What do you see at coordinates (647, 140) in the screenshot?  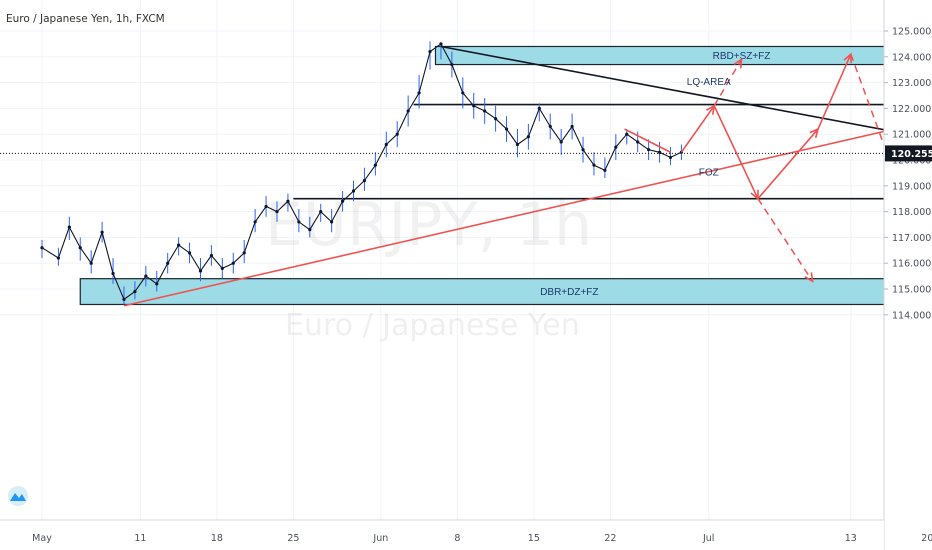 I see `trendline` at bounding box center [647, 140].